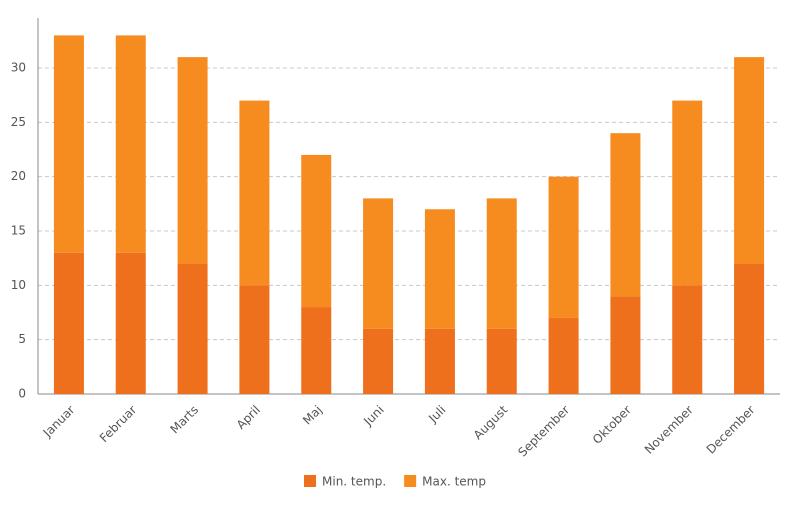 The height and width of the screenshot is (511, 790). Describe the element at coordinates (248, 417) in the screenshot. I see `x-tick-label: April` at that location.